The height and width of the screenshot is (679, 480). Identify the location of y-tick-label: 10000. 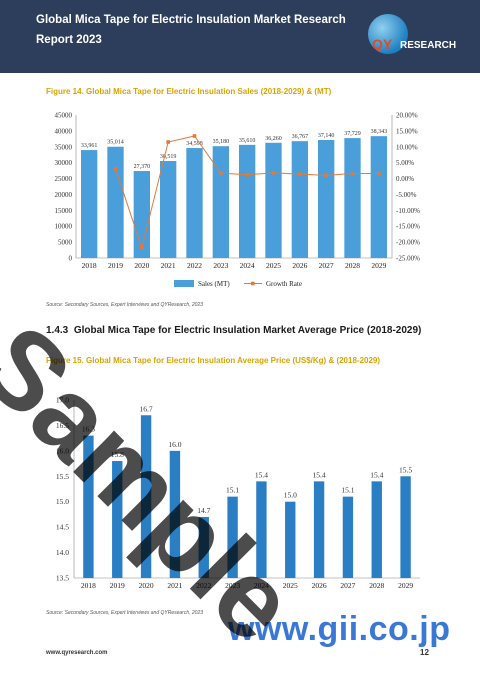
(64, 227).